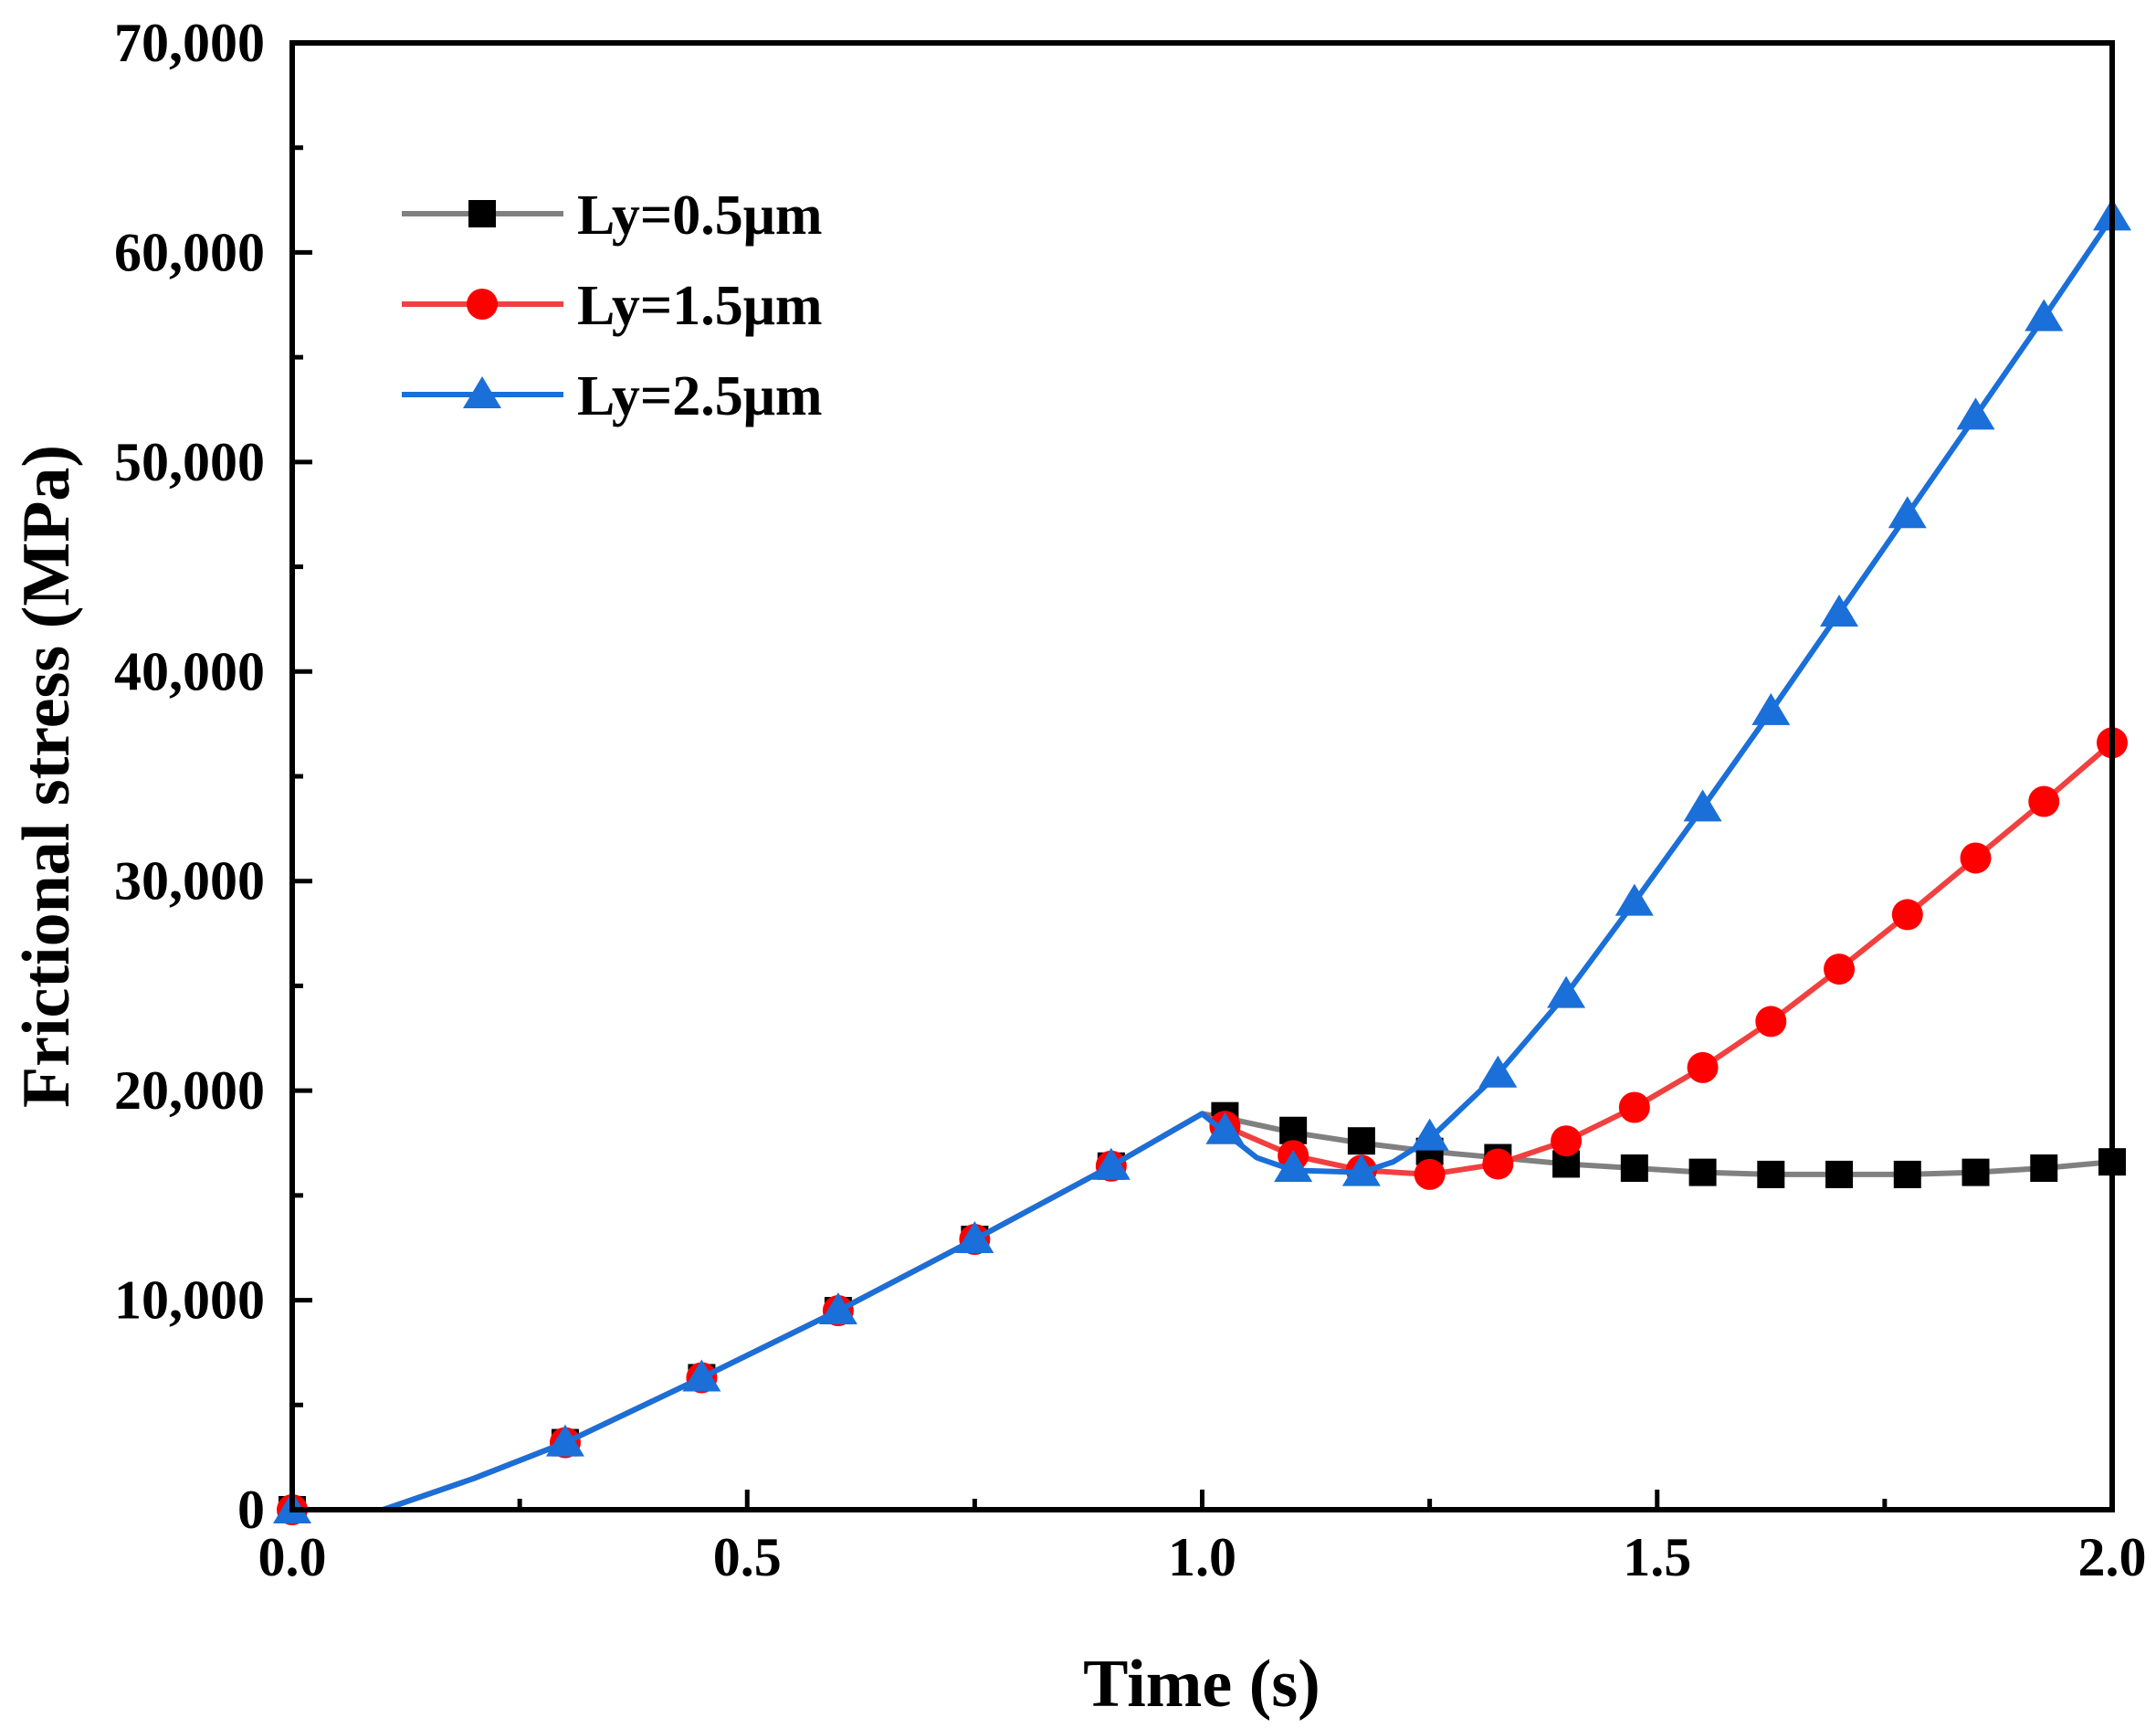 Image resolution: width=2156 pixels, height=1728 pixels. What do you see at coordinates (189, 1090) in the screenshot?
I see `y-tick-label: 20,000` at bounding box center [189, 1090].